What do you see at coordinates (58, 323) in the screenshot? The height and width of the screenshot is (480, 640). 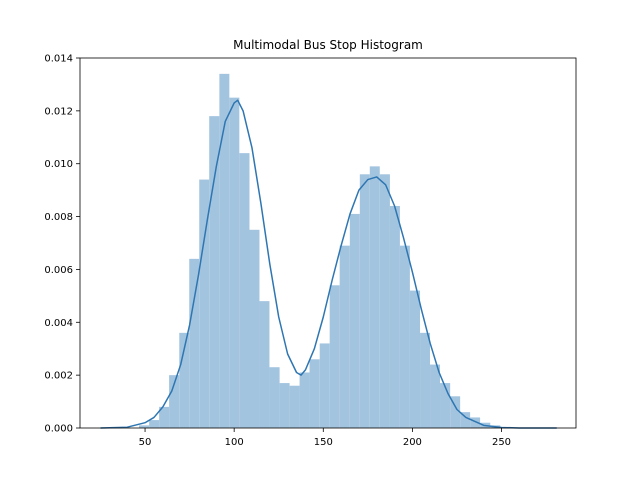 I see `y-tick-label: 0.004` at bounding box center [58, 323].